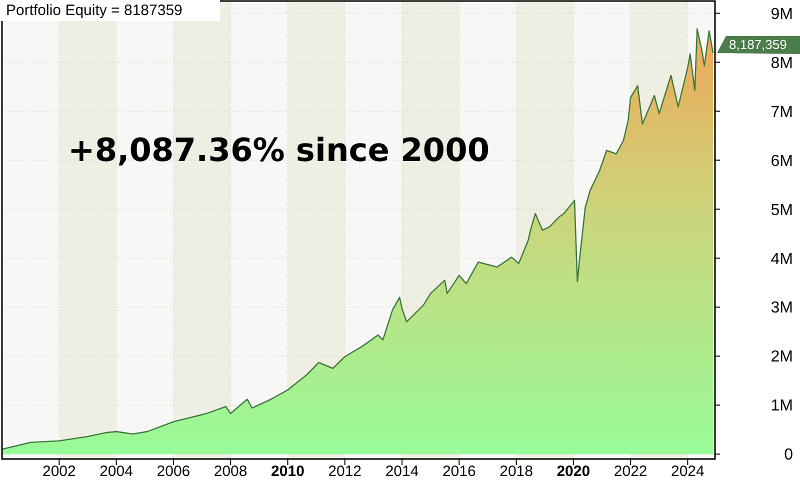  I want to click on y-tick-label: 9M, so click(781, 14).